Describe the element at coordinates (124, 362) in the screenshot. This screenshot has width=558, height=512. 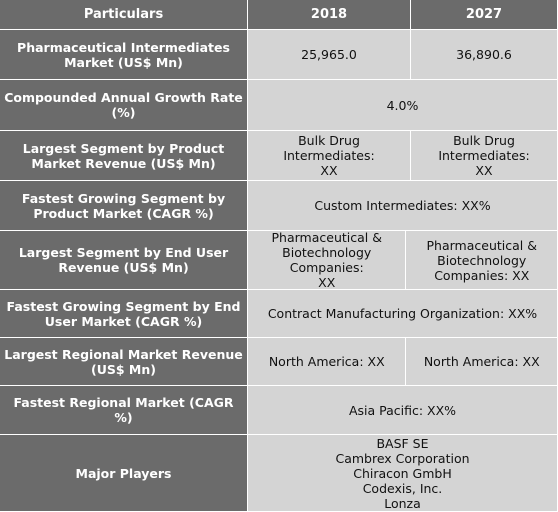
I see `row-label-largest-region: Largest Regional Market Revenue (US$ Mn)` at that location.